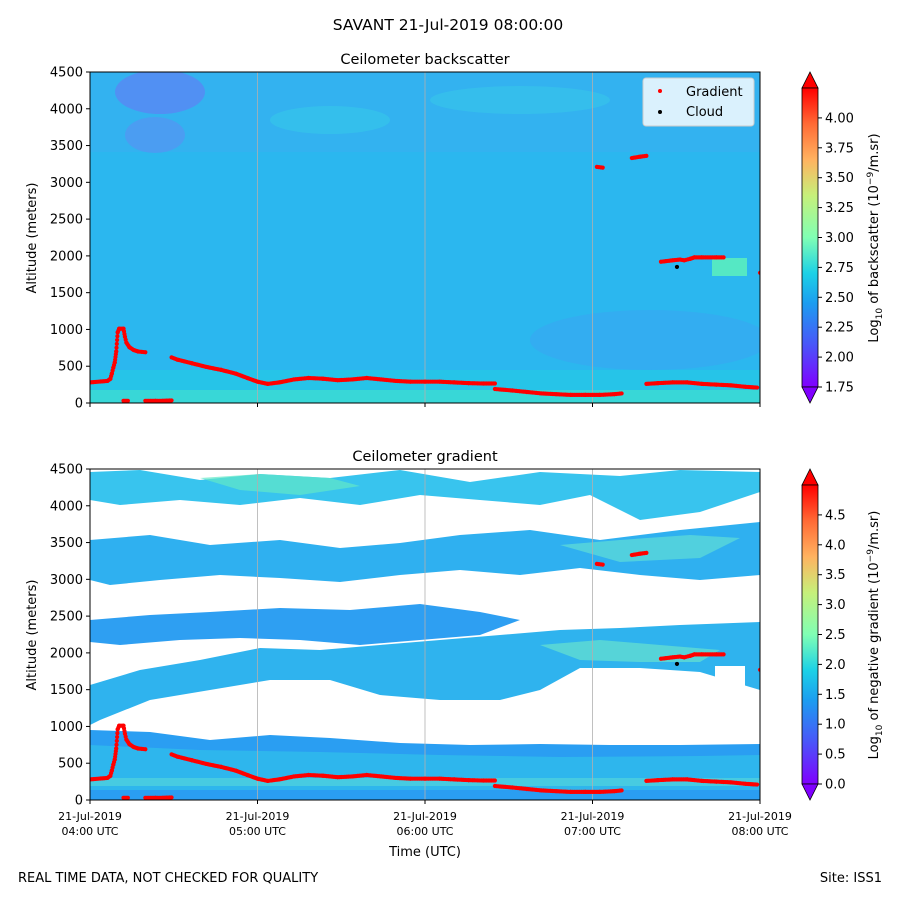 This screenshot has width=900, height=900. What do you see at coordinates (89, 831) in the screenshot?
I see `x-tick-label-time: 04:00 UTC` at bounding box center [89, 831].